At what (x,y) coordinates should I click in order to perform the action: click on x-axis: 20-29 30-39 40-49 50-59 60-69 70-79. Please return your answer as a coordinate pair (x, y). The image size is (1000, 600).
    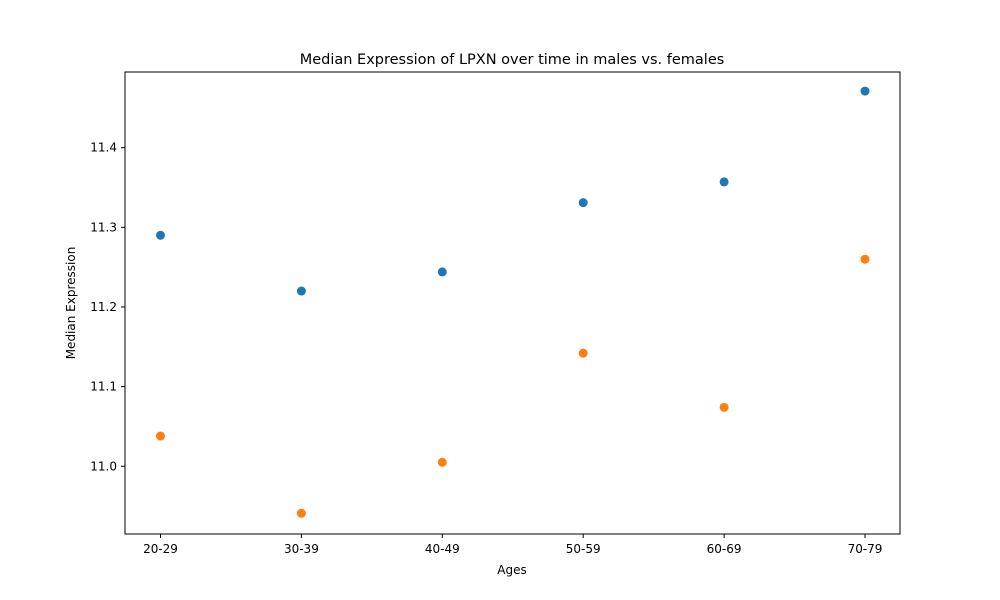
    Looking at the image, I should click on (512, 545).